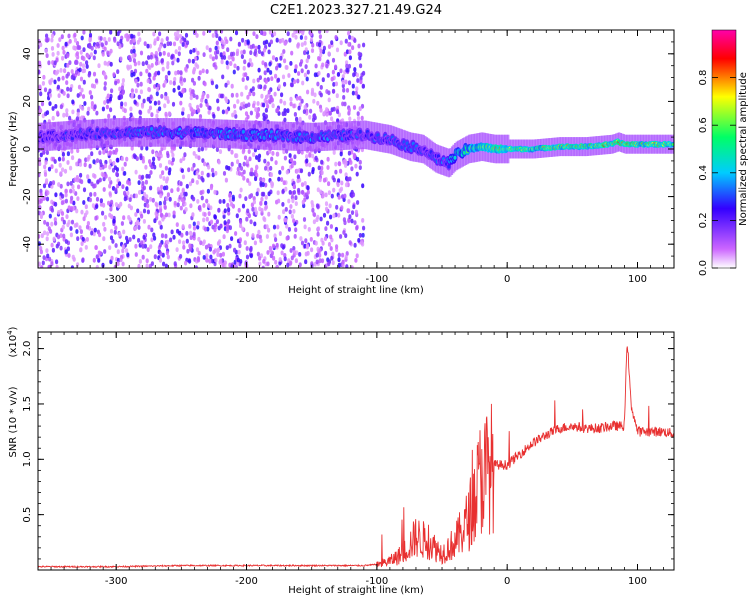 The height and width of the screenshot is (600, 750). What do you see at coordinates (356, 290) in the screenshot?
I see `spectrogram-xlabel: Height of straight line (km)` at bounding box center [356, 290].